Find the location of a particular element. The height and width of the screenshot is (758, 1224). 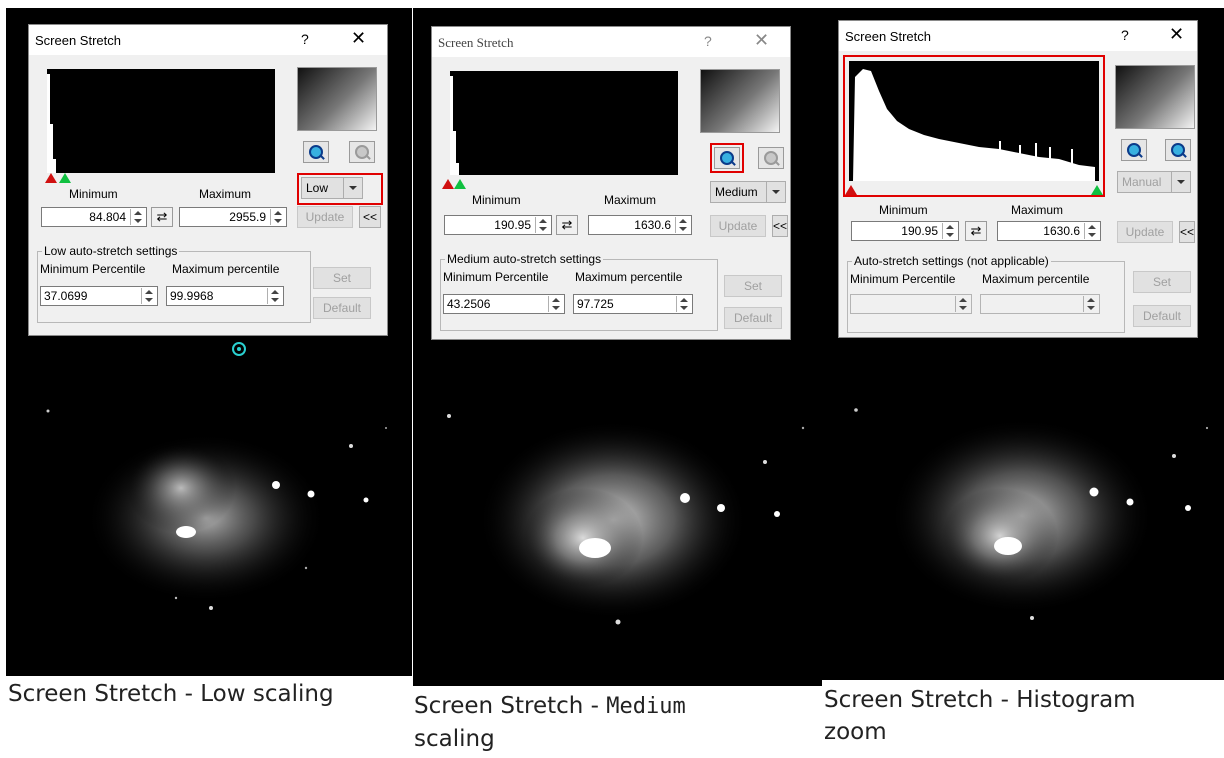

stretch-mode-dropdown: Manual is located at coordinates (1154, 182).